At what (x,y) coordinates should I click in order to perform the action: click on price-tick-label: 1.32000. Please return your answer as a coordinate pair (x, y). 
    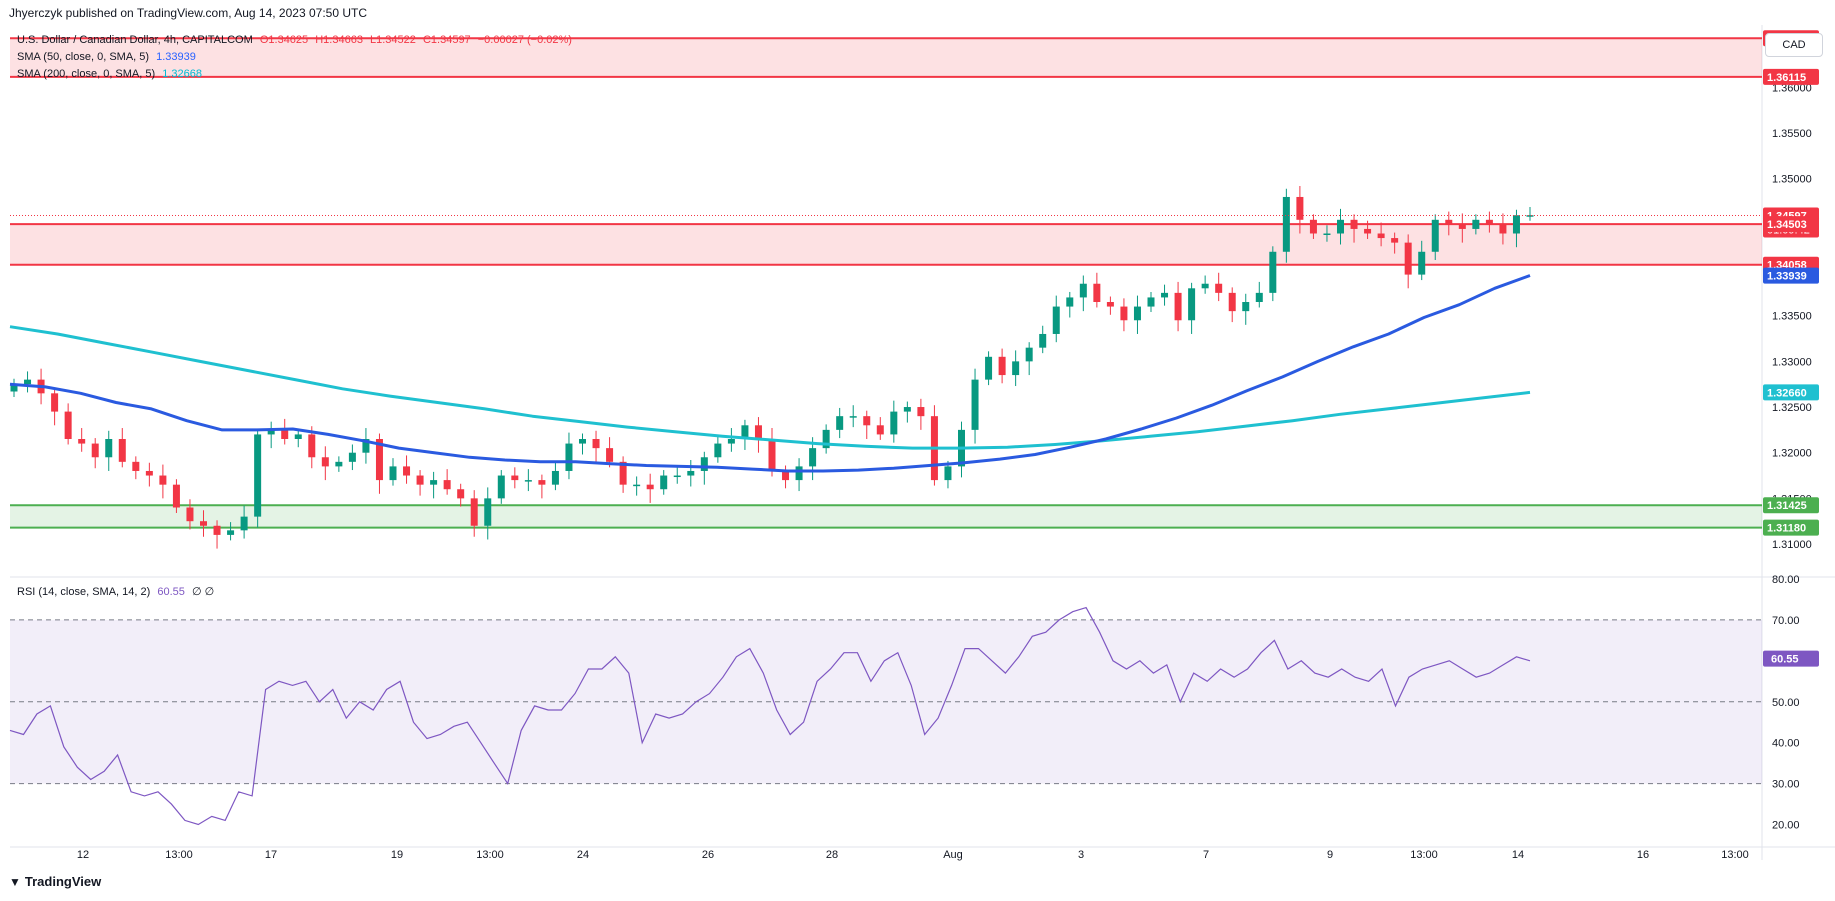
    Looking at the image, I should click on (1792, 454).